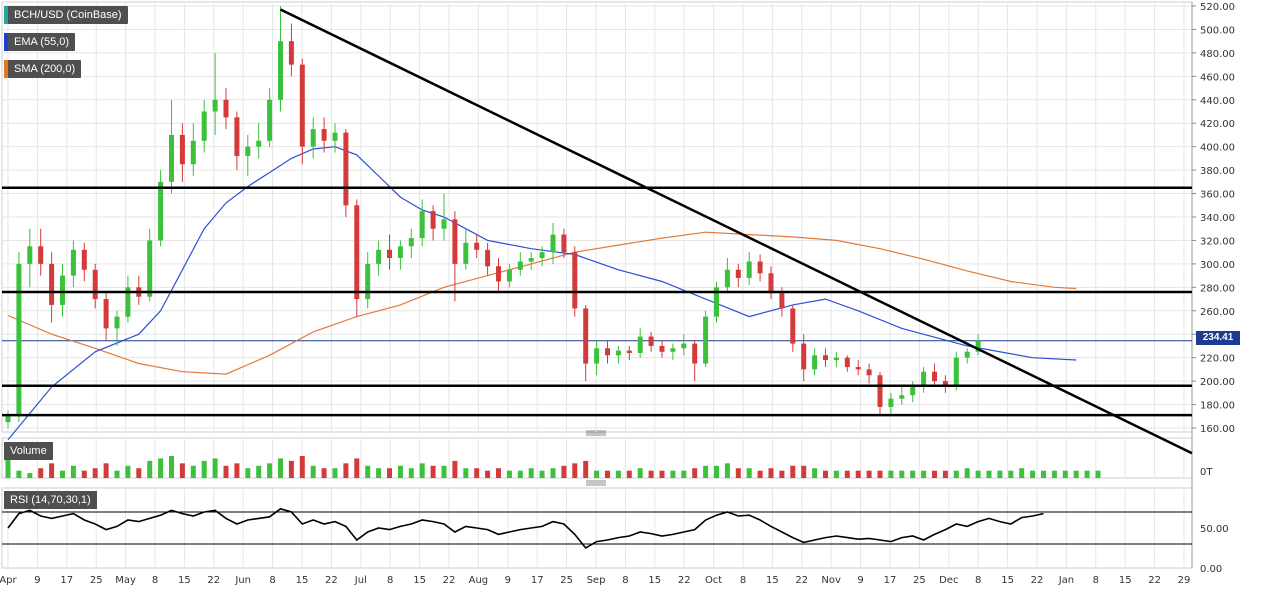 The height and width of the screenshot is (597, 1280). Describe the element at coordinates (890, 580) in the screenshot. I see `time-tick-label: 17` at that location.